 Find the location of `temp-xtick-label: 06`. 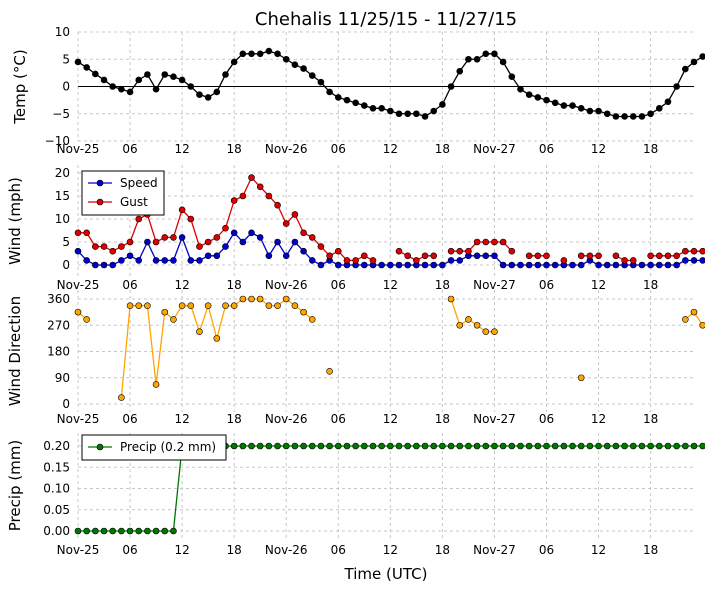

temp-xtick-label: 06 is located at coordinates (546, 149).